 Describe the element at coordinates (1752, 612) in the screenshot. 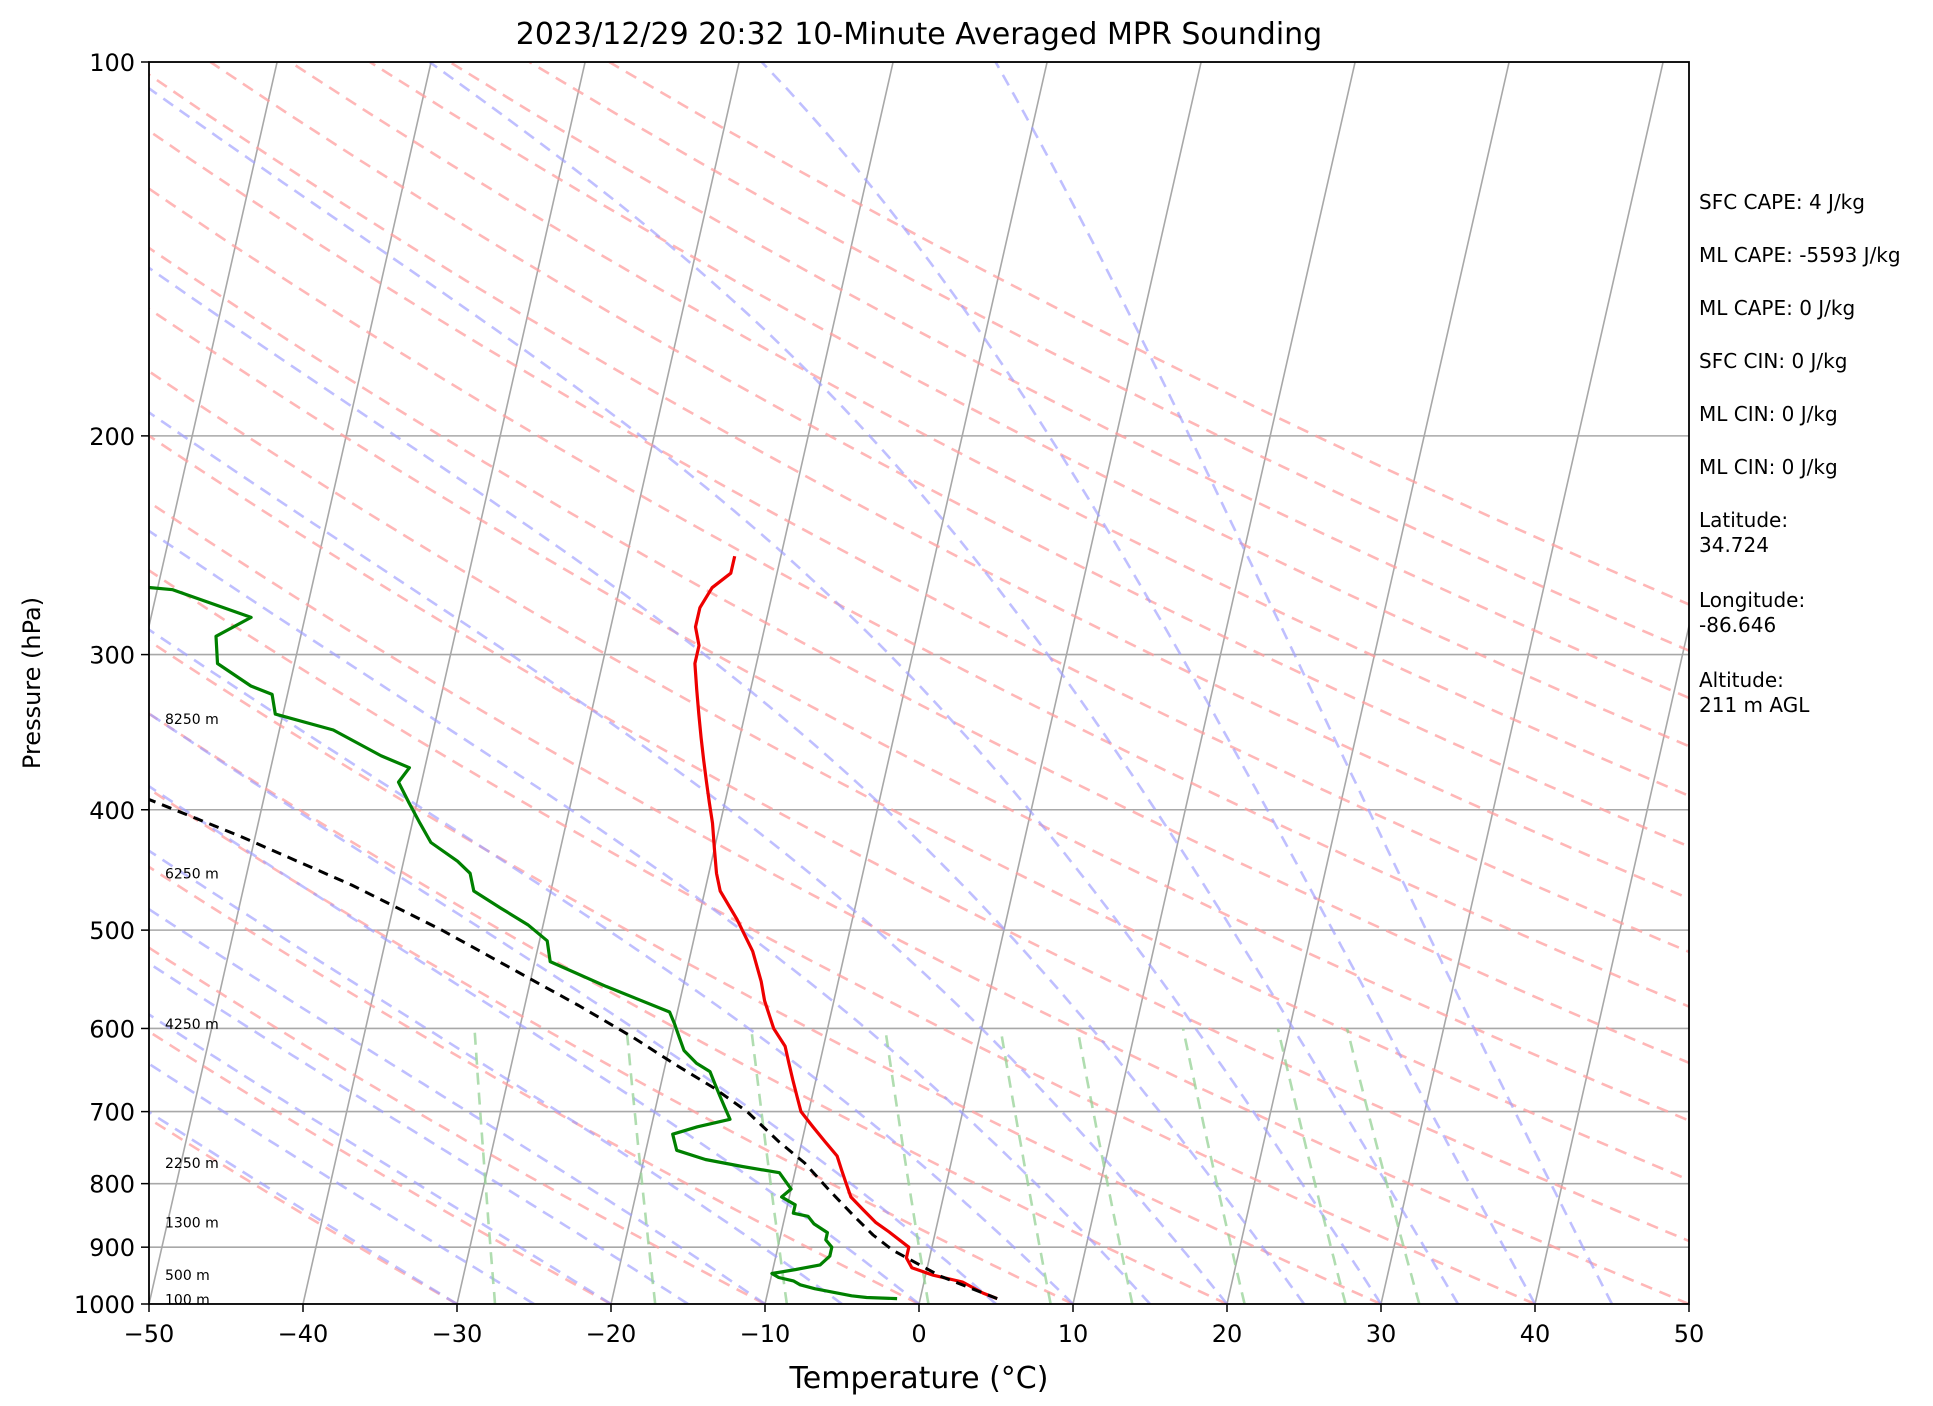

I see `stat-longitude: Longitude: -86.646` at that location.